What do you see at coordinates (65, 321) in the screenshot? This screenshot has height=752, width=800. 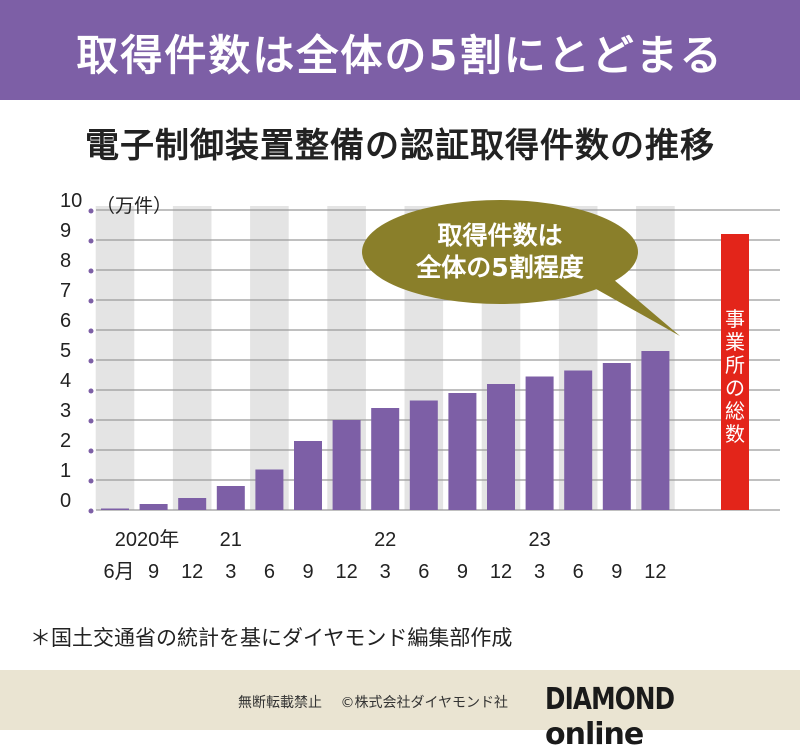 I see `y-tick-label: 6` at bounding box center [65, 321].